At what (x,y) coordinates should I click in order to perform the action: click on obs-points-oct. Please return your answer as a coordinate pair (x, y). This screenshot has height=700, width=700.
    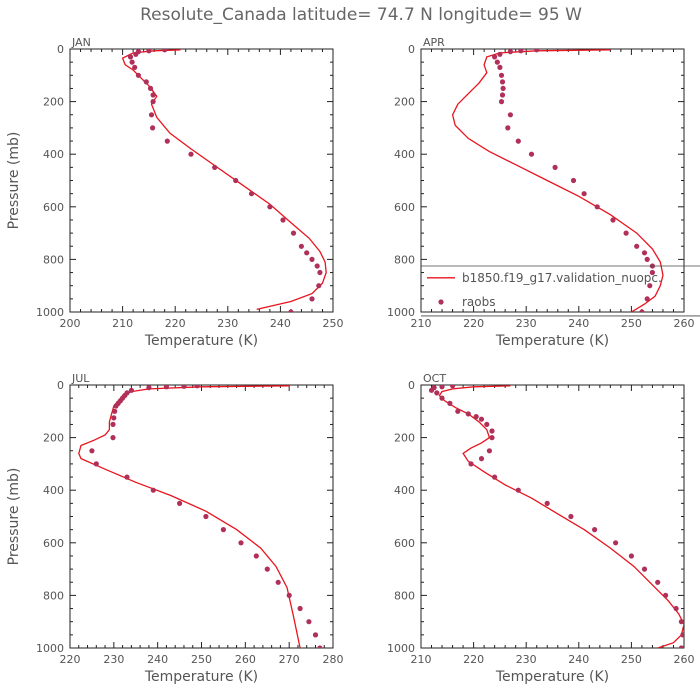
    Looking at the image, I should click on (556, 516).